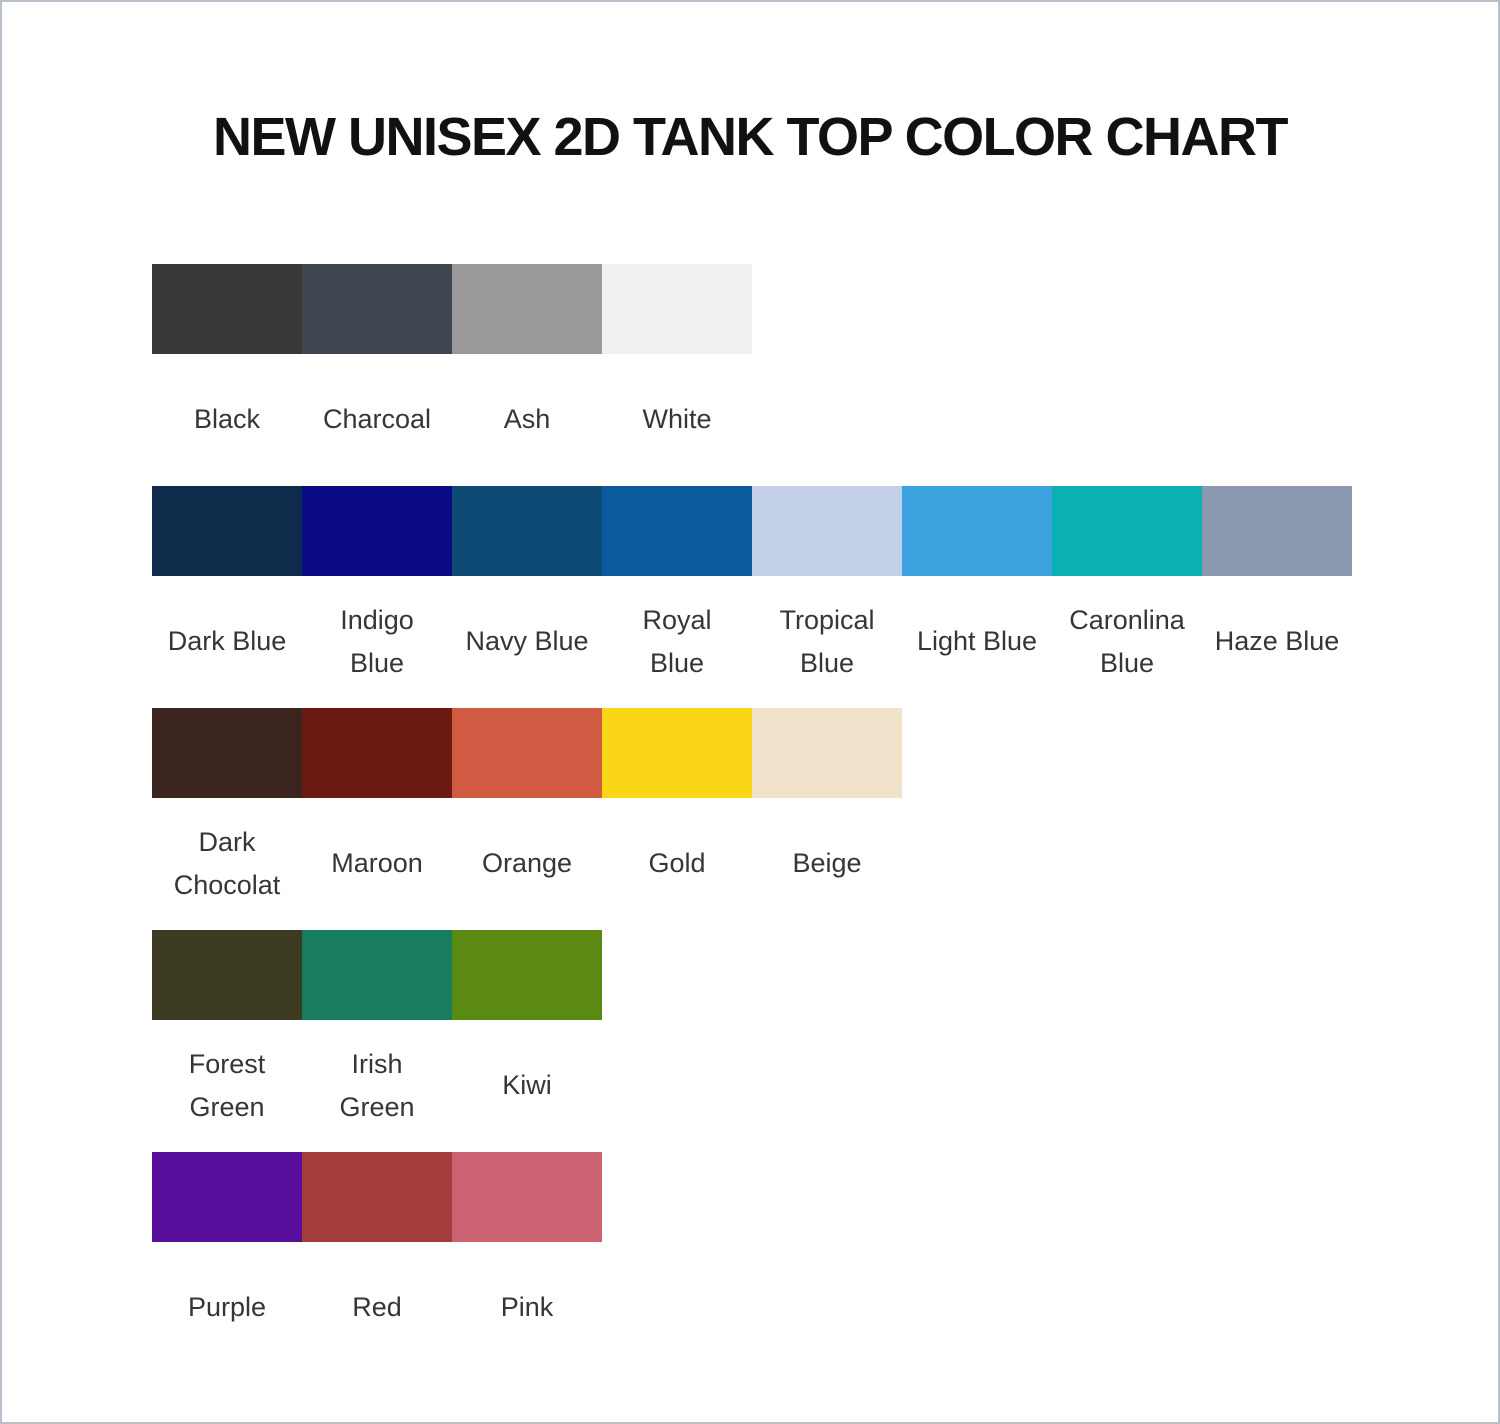 The image size is (1500, 1424). What do you see at coordinates (377, 309) in the screenshot?
I see `swatch-charcoal` at bounding box center [377, 309].